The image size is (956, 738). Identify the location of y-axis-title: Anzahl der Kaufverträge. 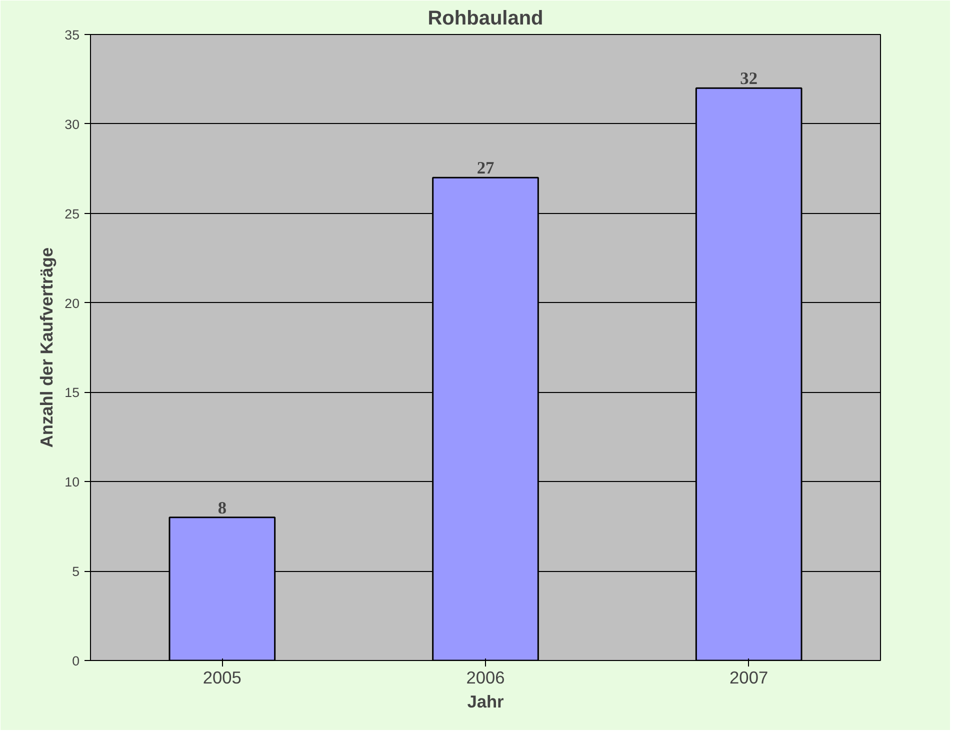
(46, 347).